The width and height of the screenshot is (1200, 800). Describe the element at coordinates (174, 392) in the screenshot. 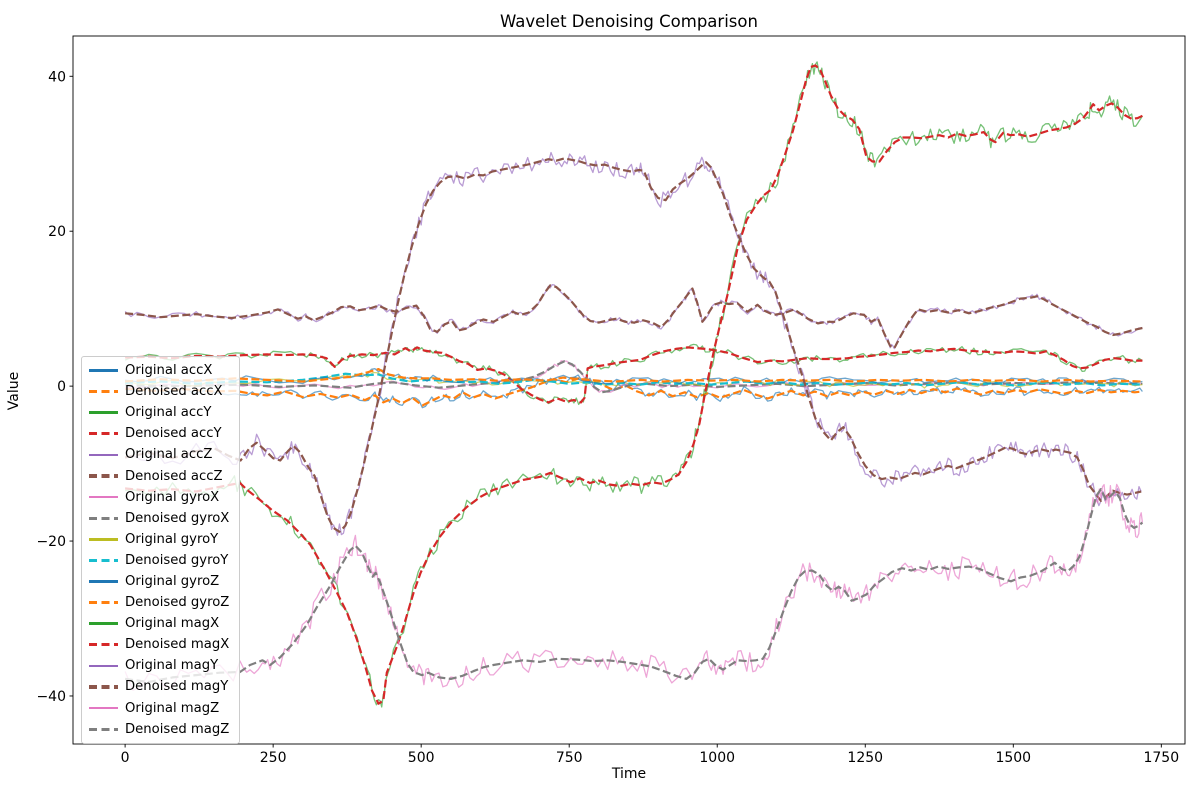

I see `legend-item-label: Denoised accX` at that location.